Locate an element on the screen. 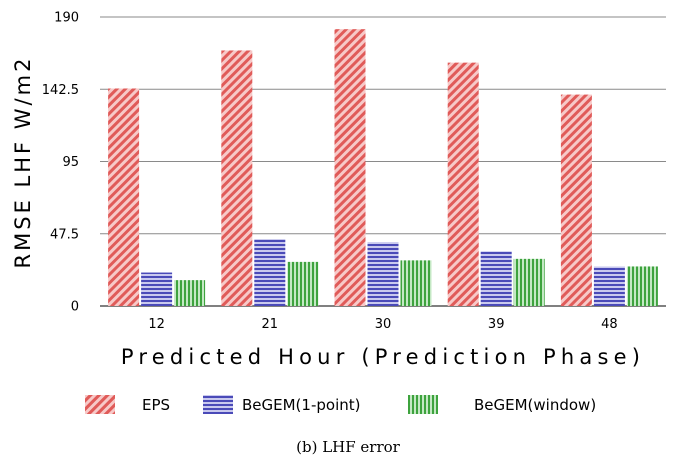  y-tick-labels: 0 47.5 95 142.5 190 is located at coordinates (60, 163).